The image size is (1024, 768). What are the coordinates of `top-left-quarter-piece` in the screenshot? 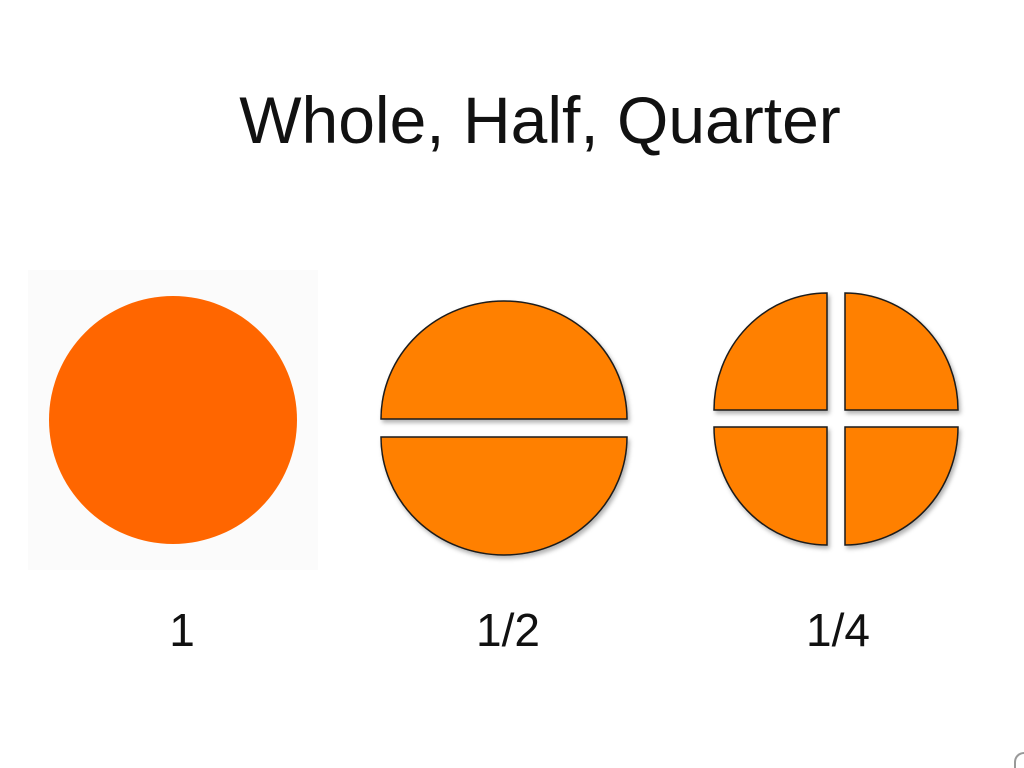 It's located at (770, 351).